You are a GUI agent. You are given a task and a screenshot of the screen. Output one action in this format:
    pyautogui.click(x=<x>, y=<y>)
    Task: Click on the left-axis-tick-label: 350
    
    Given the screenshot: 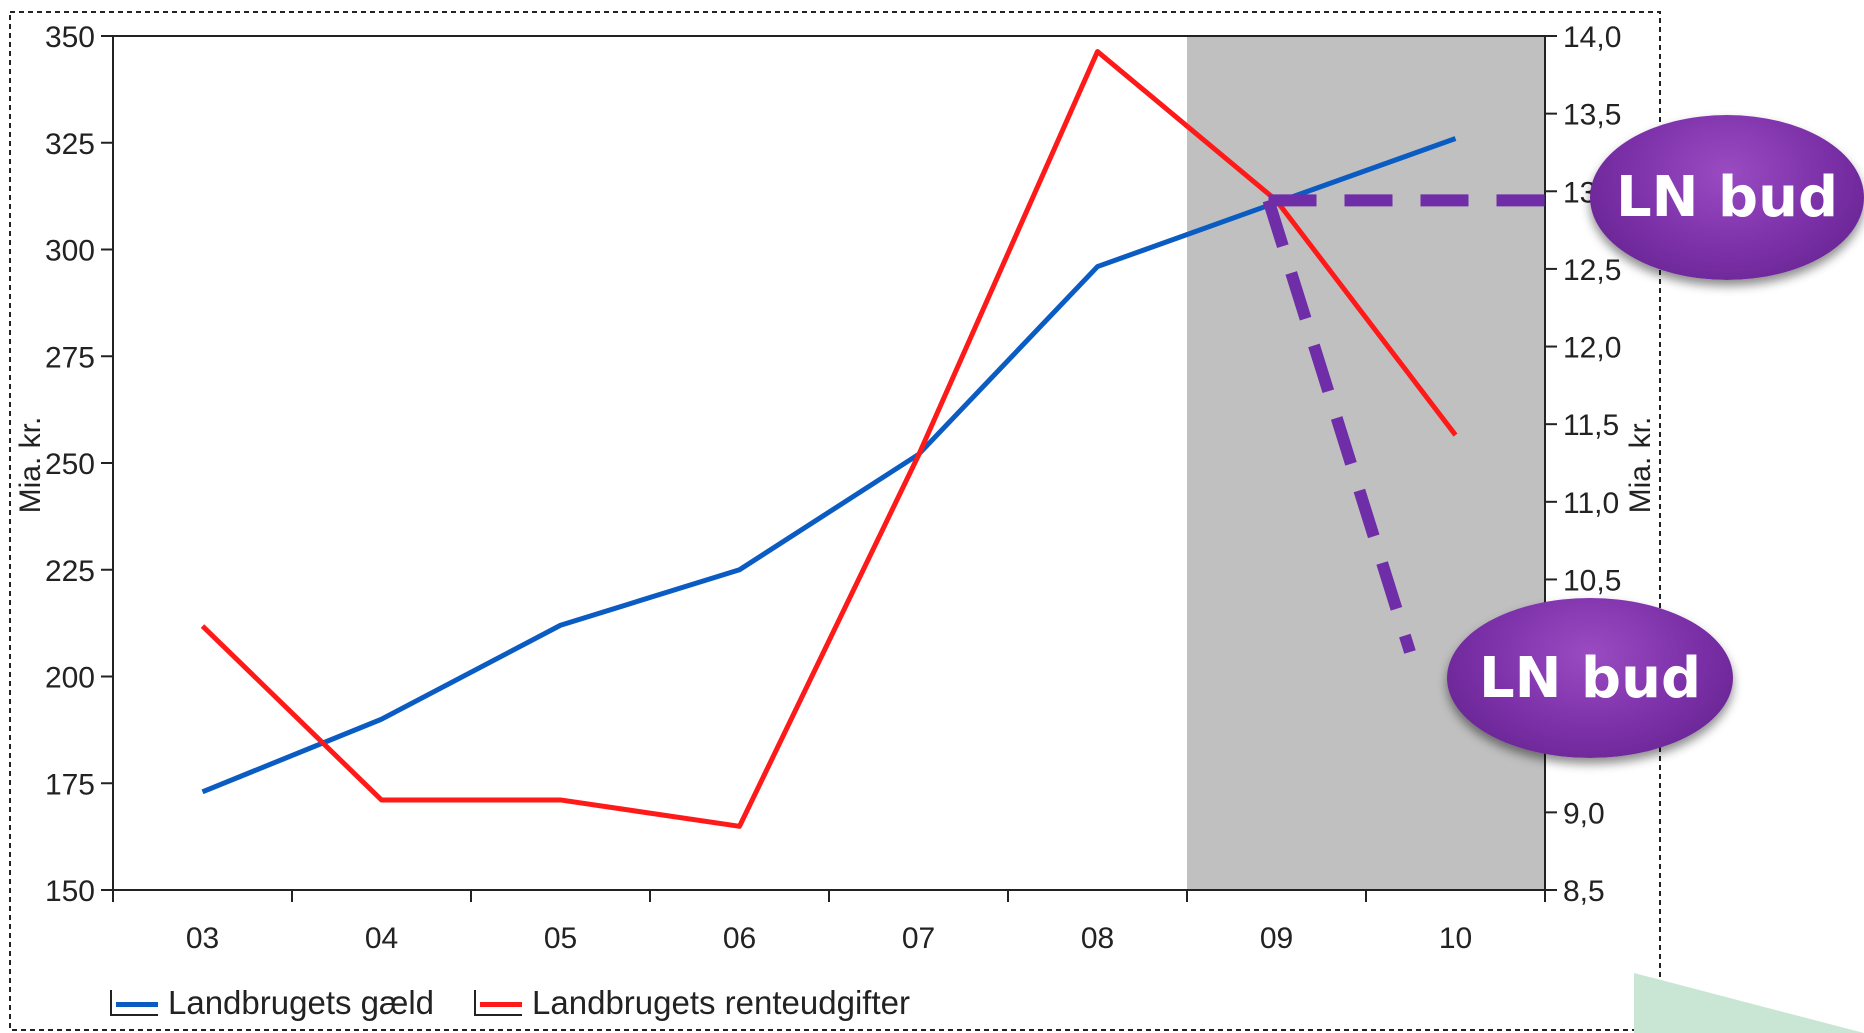 What is the action you would take?
    pyautogui.click(x=70, y=37)
    